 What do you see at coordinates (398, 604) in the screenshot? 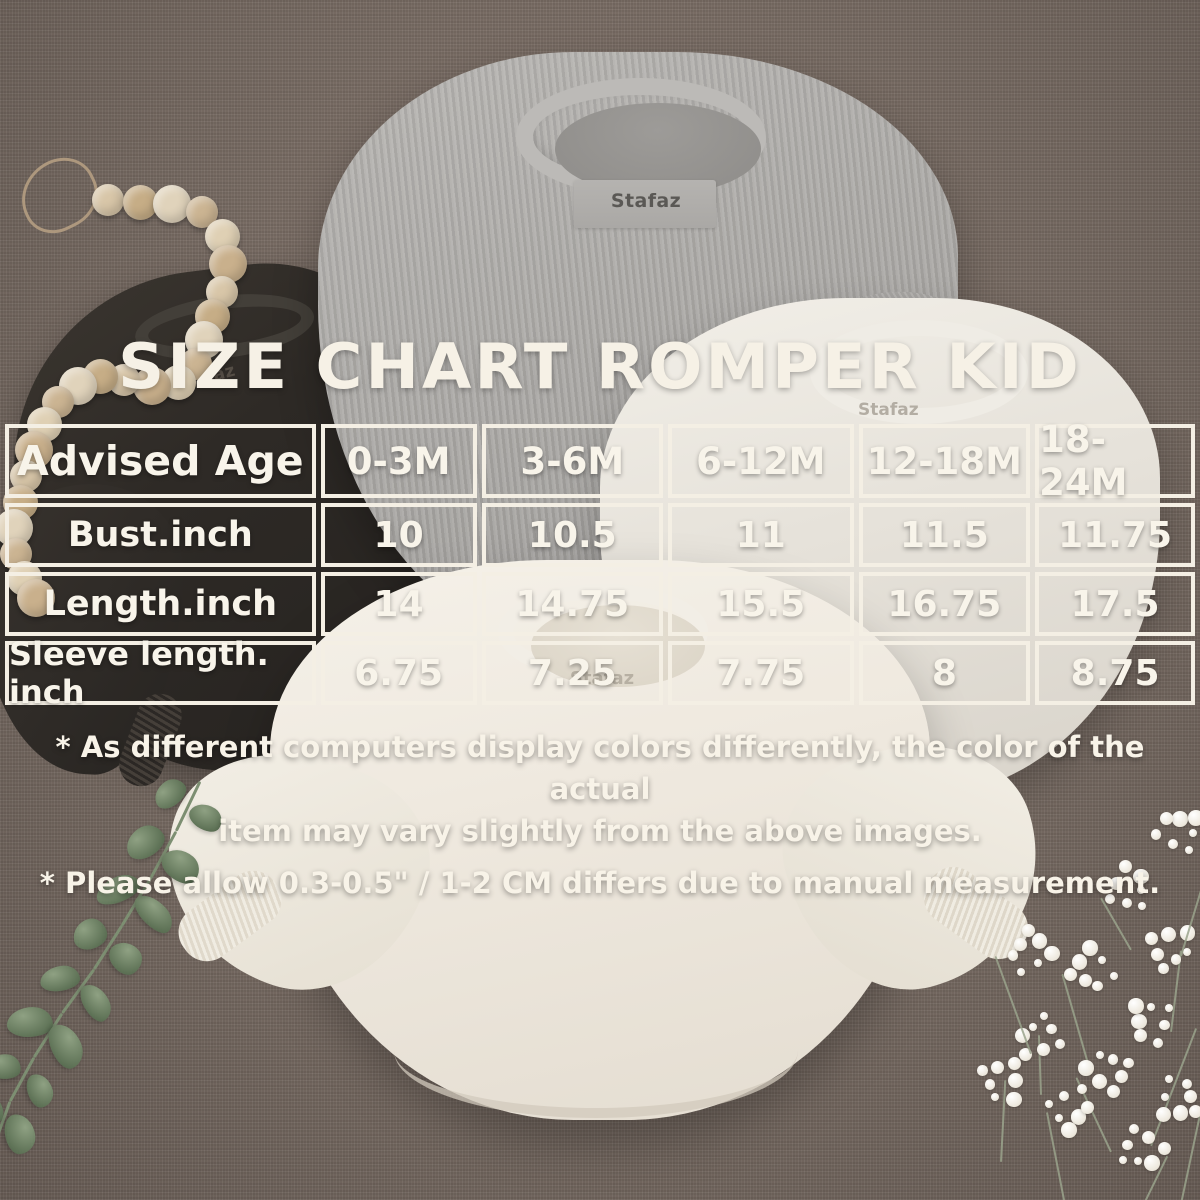
I see `length-0-3m: 14` at bounding box center [398, 604].